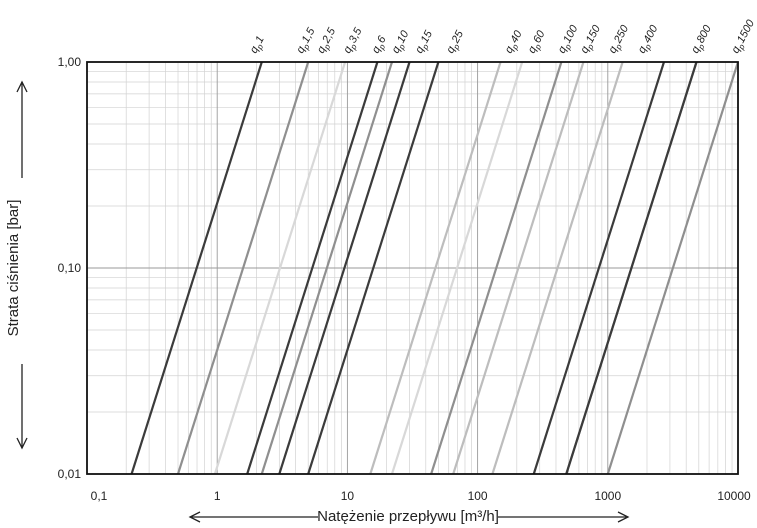 The width and height of the screenshot is (757, 528). I want to click on x-tick-label: 10, so click(348, 496).